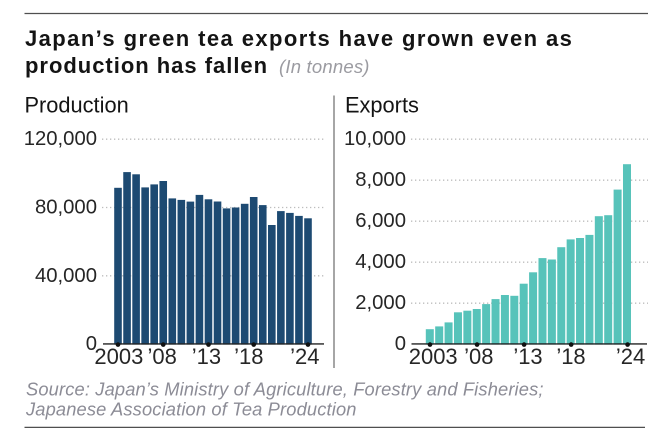 This screenshot has height=439, width=665. Describe the element at coordinates (60, 139) in the screenshot. I see `svg-text: 120,000` at that location.